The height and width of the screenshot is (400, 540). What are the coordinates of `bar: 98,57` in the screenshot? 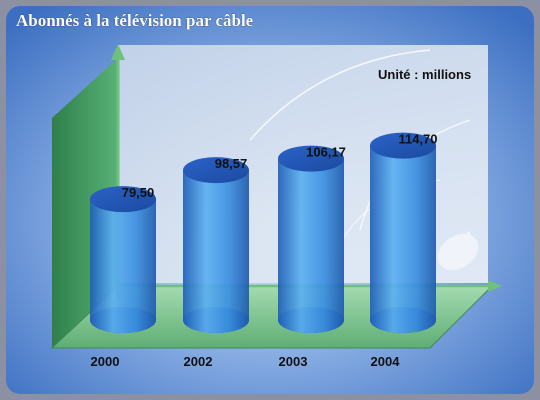 It's located at (216, 244).